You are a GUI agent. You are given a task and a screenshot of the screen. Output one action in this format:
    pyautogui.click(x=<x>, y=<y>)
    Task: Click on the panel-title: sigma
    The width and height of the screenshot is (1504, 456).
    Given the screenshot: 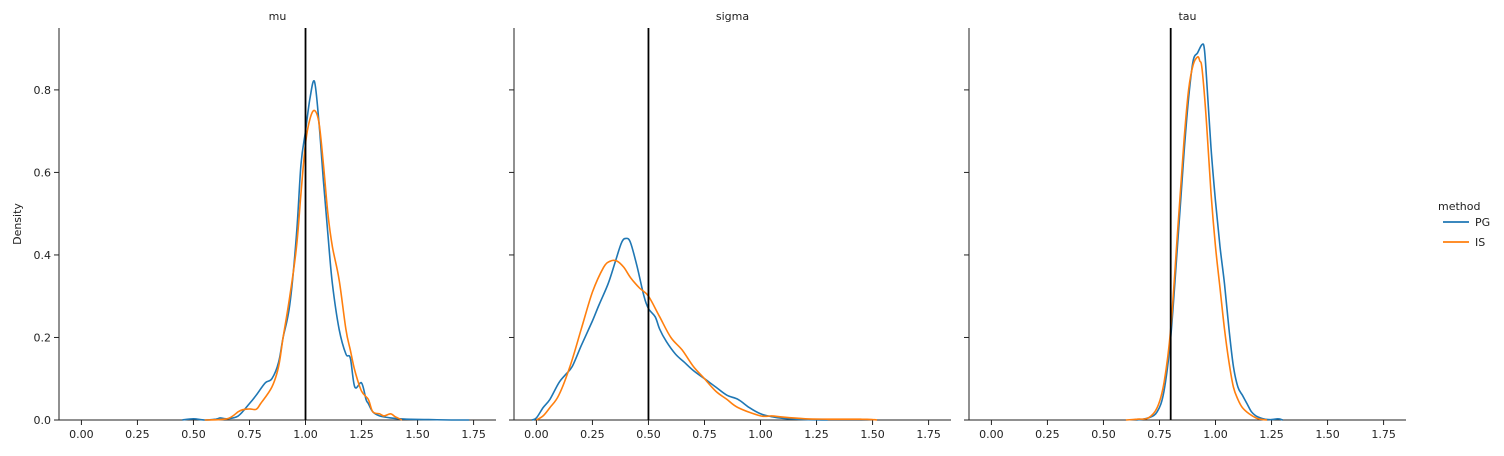 What is the action you would take?
    pyautogui.click(x=732, y=16)
    